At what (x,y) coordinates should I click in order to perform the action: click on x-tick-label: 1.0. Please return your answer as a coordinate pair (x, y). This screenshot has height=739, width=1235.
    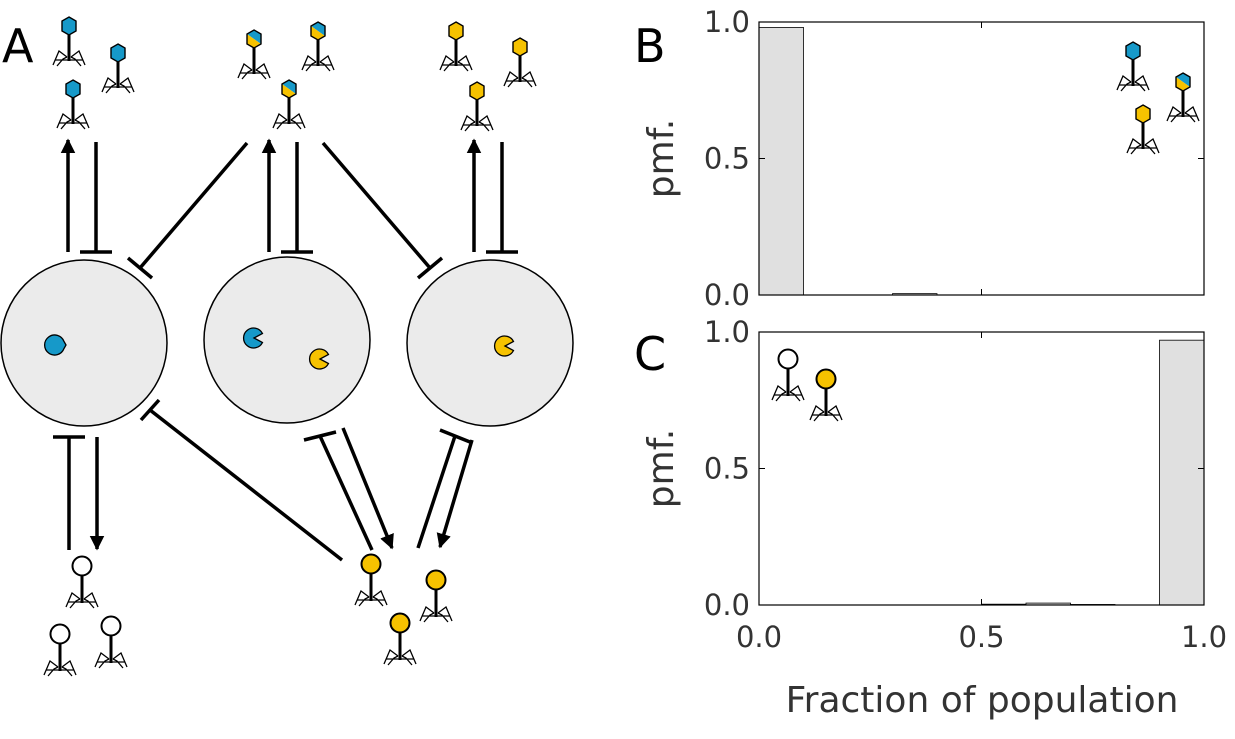
    Looking at the image, I should click on (1204, 637).